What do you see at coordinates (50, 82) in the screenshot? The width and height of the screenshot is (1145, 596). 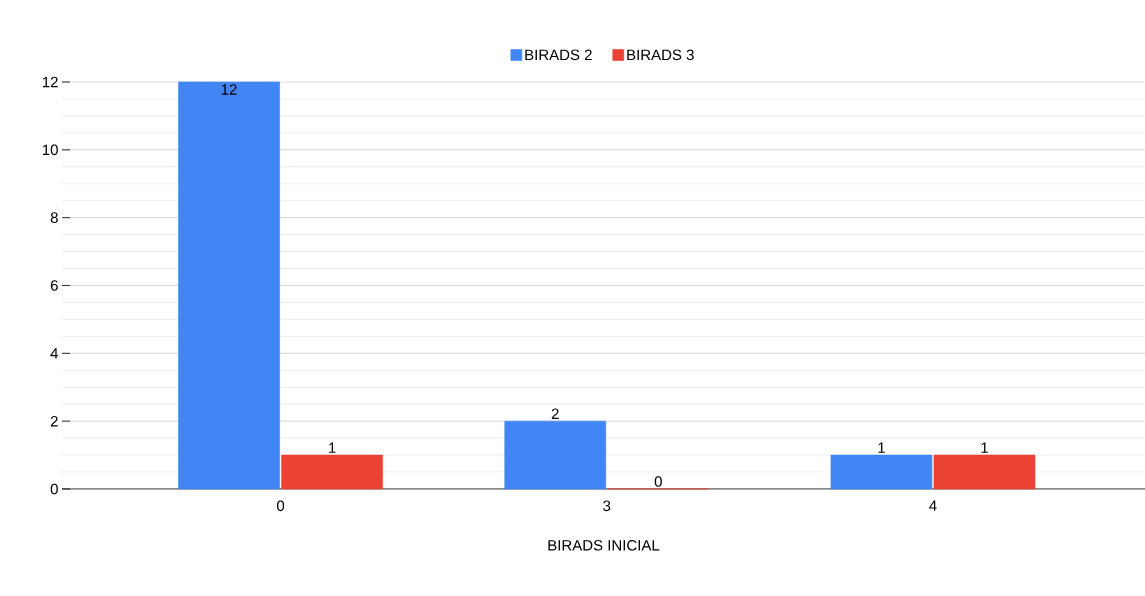 I see `y-tick-label: 12` at bounding box center [50, 82].